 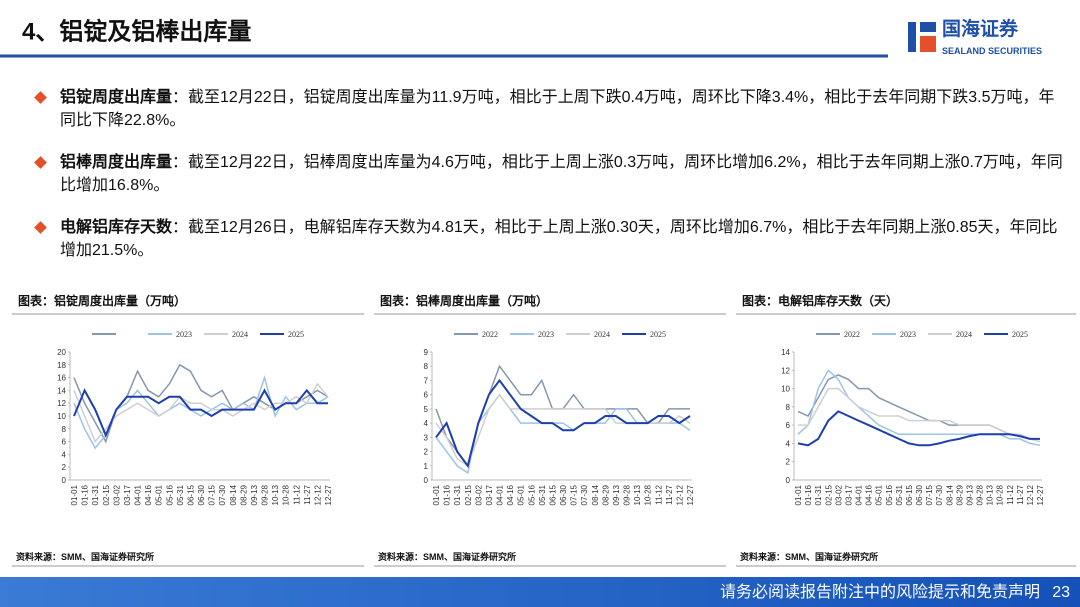 What do you see at coordinates (809, 556) in the screenshot?
I see `chart-source: 资料来源：SMM、国海证券研究所` at bounding box center [809, 556].